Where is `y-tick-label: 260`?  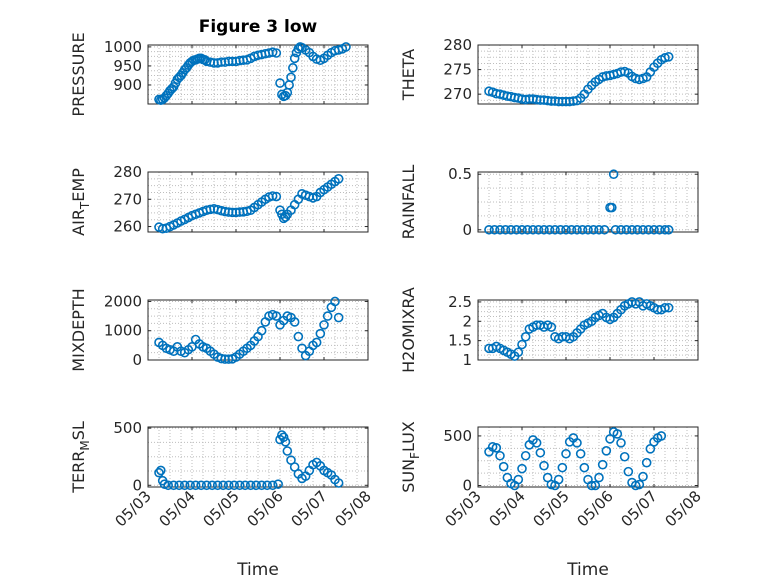
y-tick-label: 260 is located at coordinates (127, 227).